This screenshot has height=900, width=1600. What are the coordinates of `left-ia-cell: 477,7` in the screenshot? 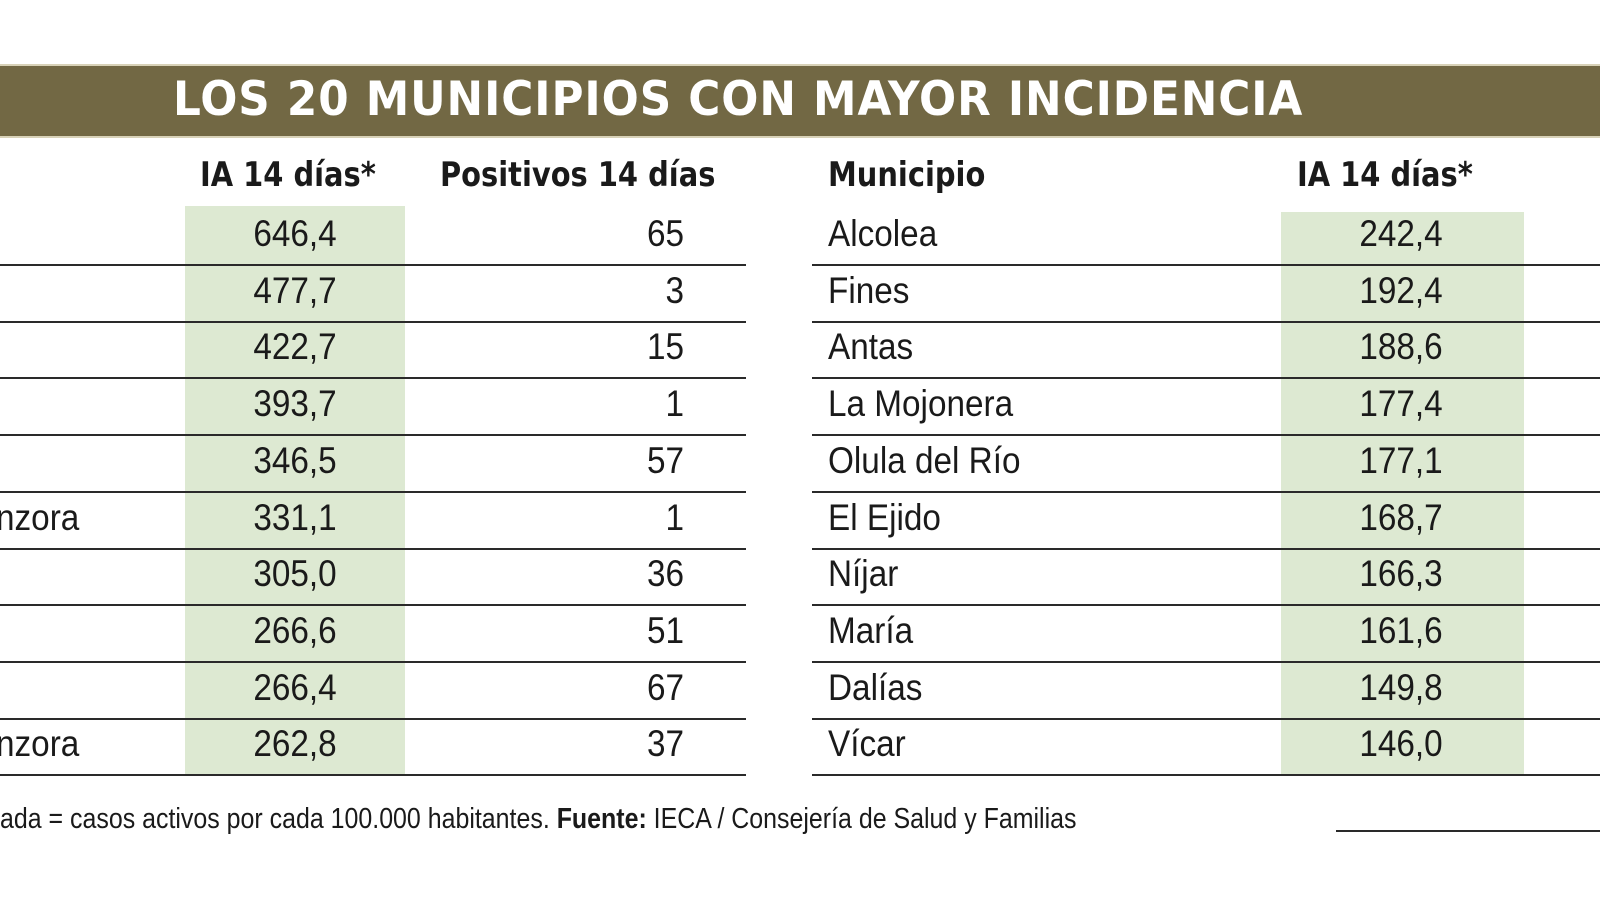 It's located at (295, 290).